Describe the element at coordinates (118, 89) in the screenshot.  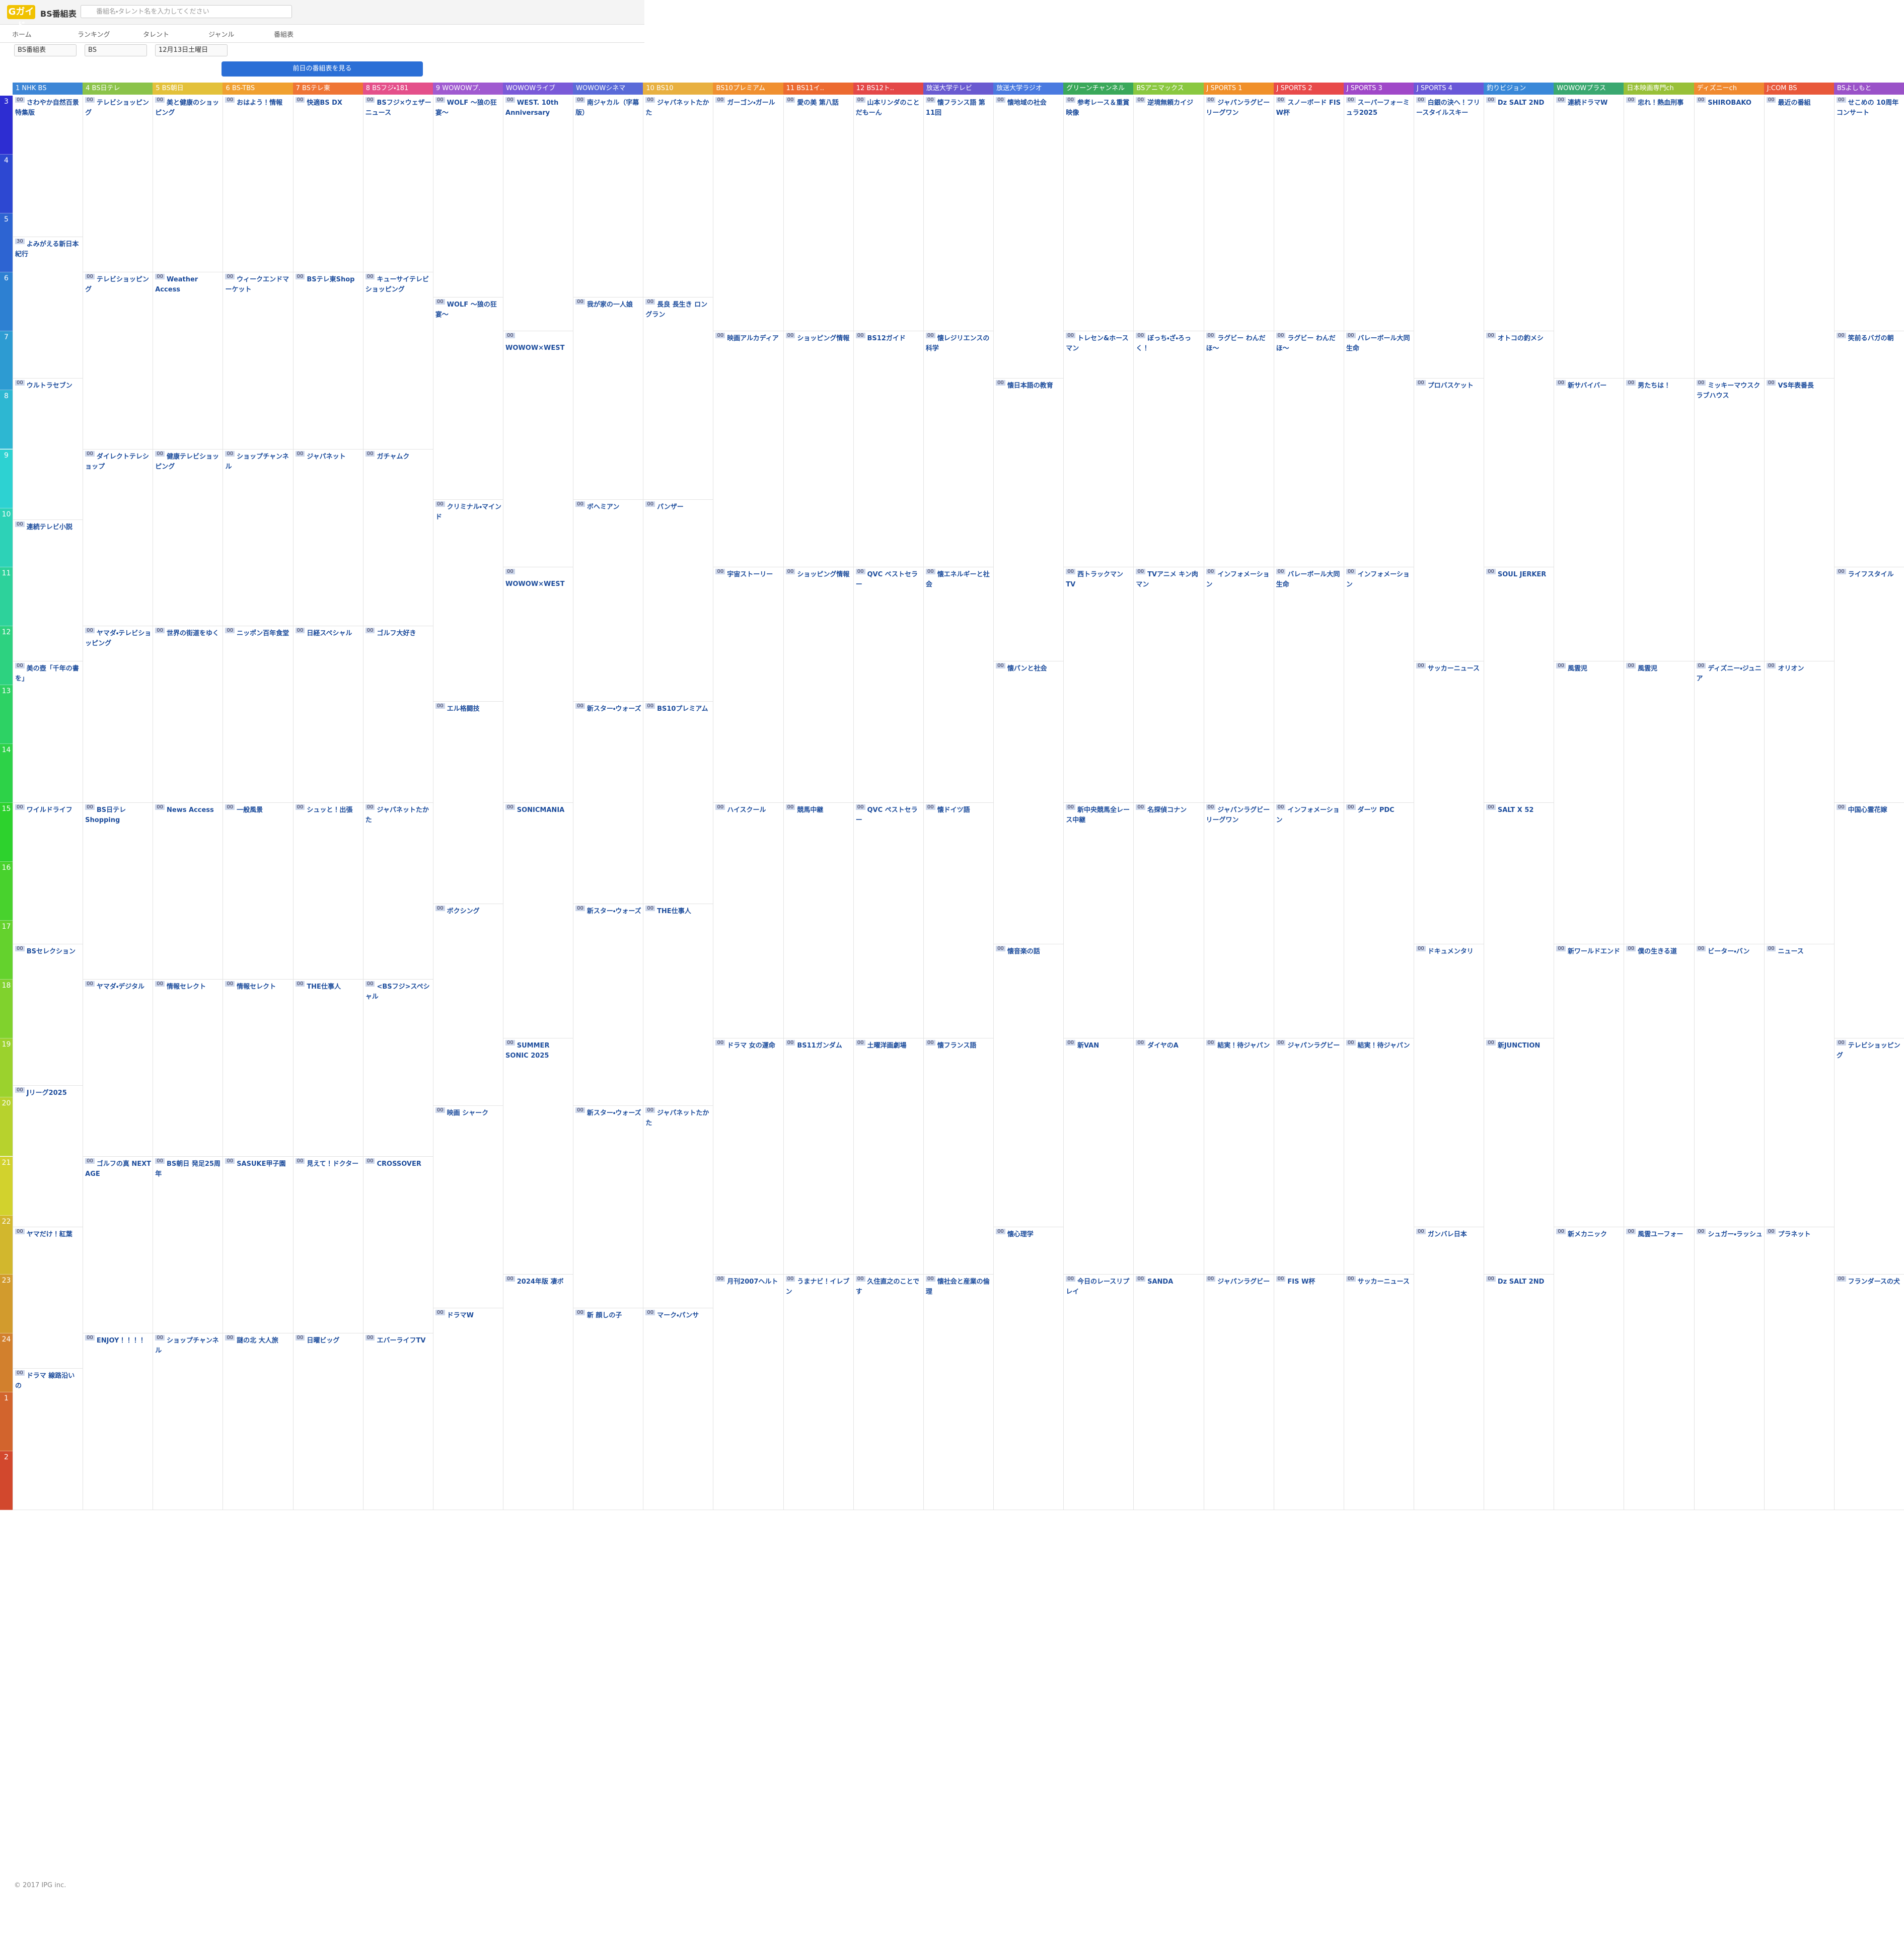
I see `channel-name: 4 BS日テレ` at that location.